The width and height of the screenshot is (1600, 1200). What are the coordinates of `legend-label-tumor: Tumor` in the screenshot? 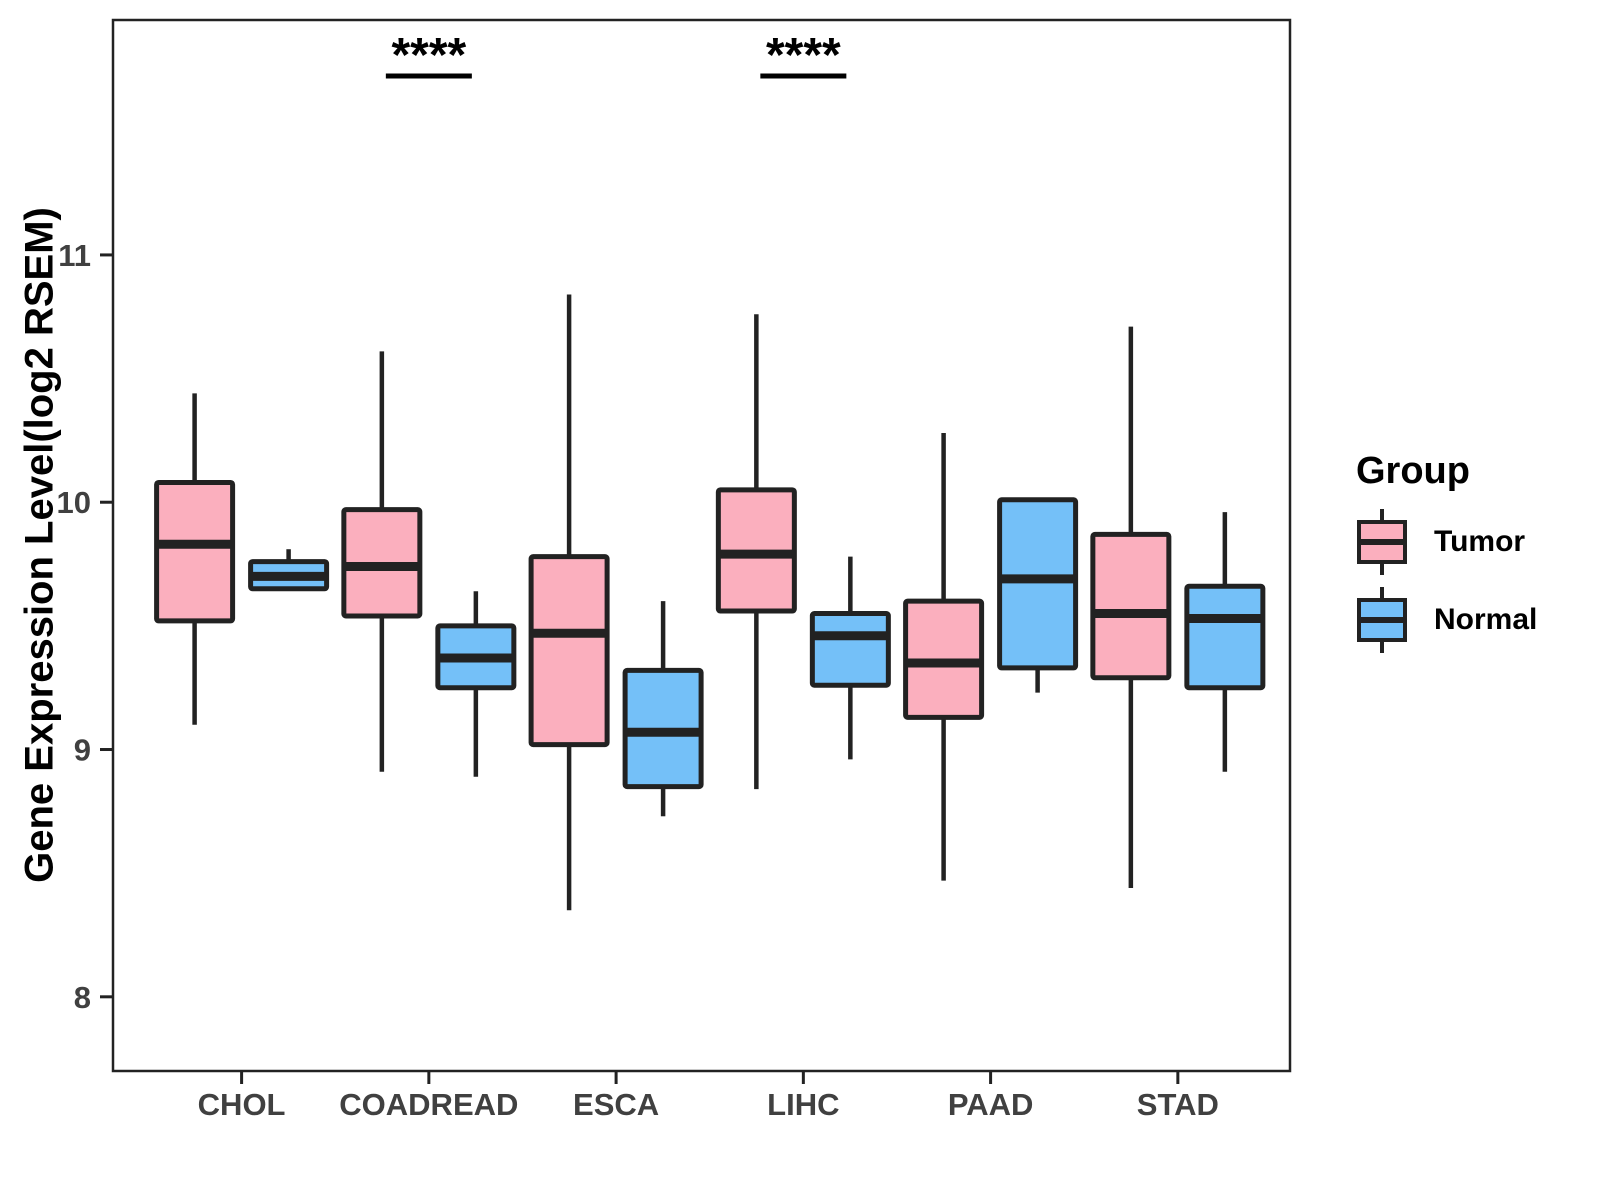 It's located at (1480, 541).